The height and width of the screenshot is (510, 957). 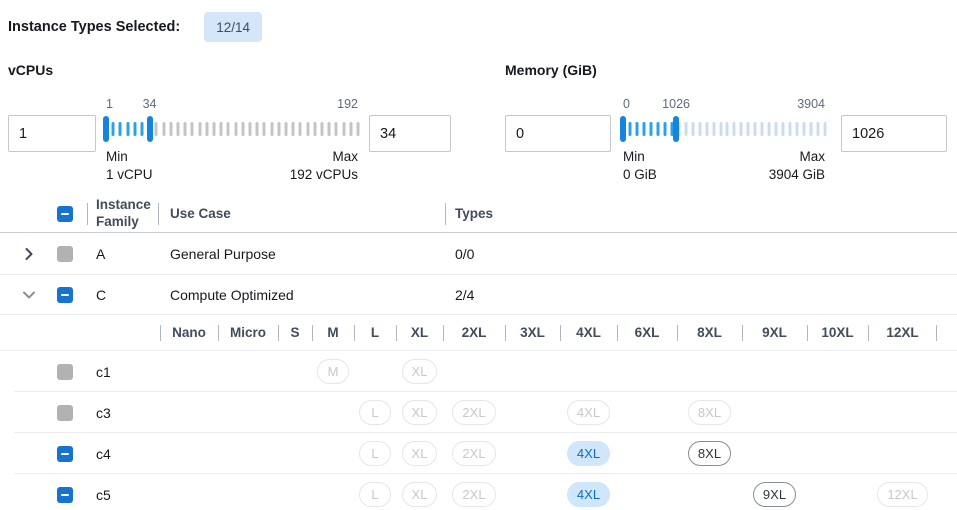 What do you see at coordinates (676, 104) in the screenshot?
I see `slider-high-label: 1026` at bounding box center [676, 104].